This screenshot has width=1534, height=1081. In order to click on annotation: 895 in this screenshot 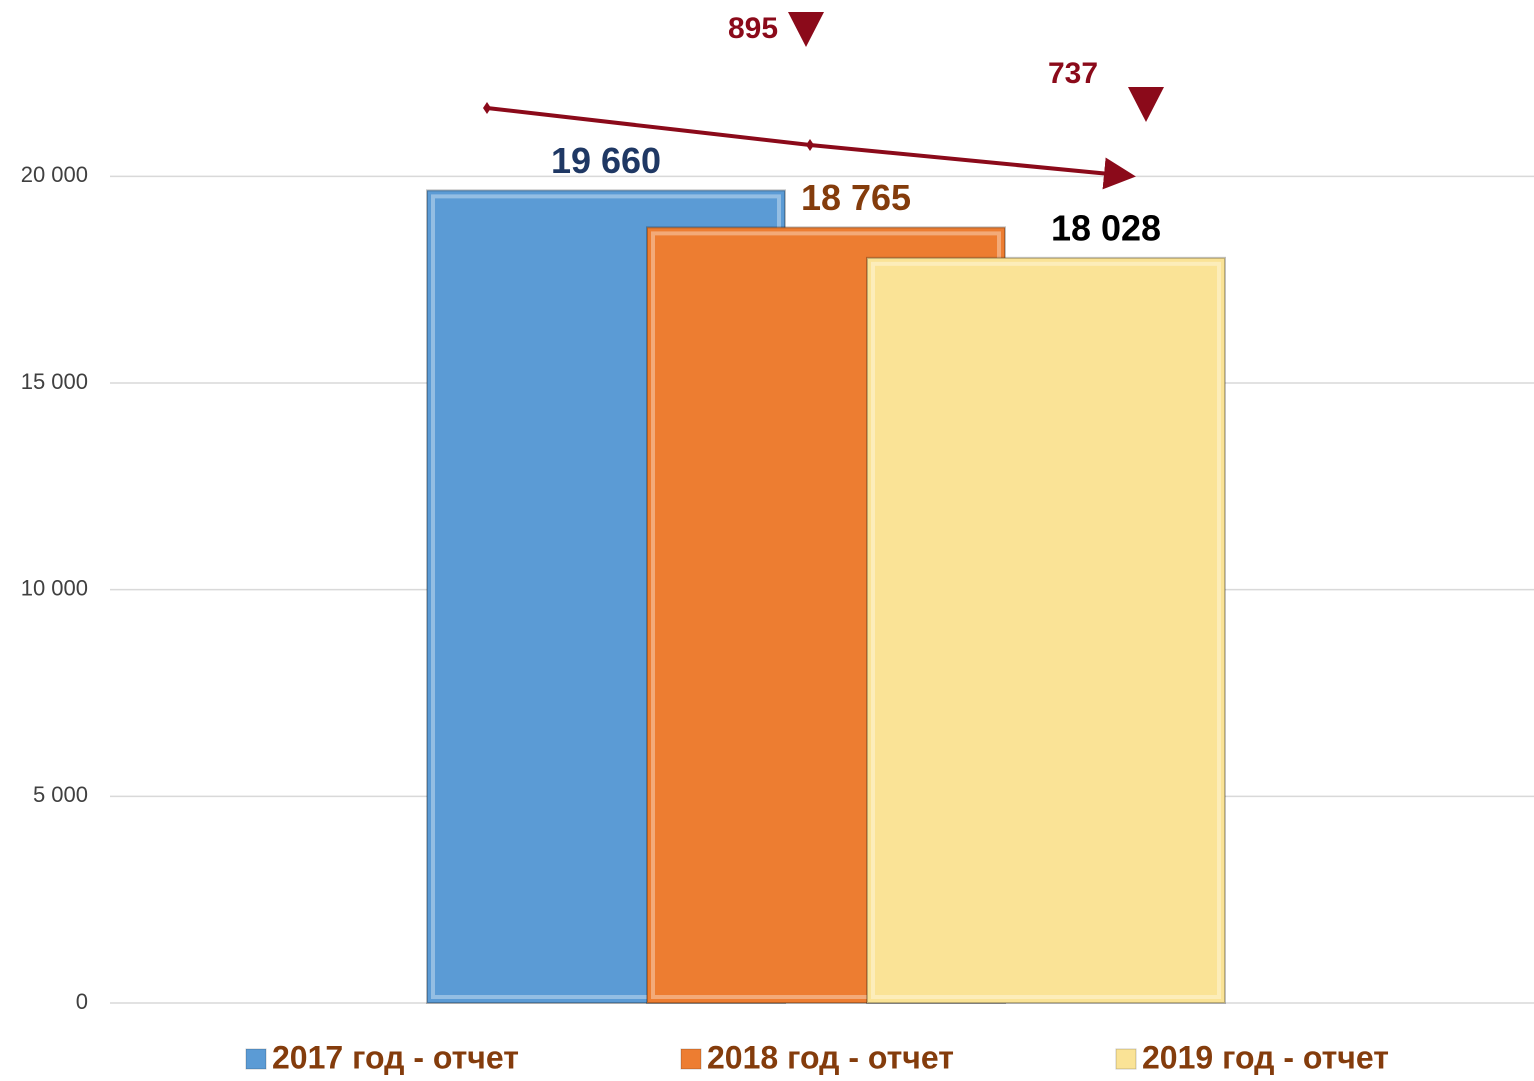, I will do `click(753, 28)`.